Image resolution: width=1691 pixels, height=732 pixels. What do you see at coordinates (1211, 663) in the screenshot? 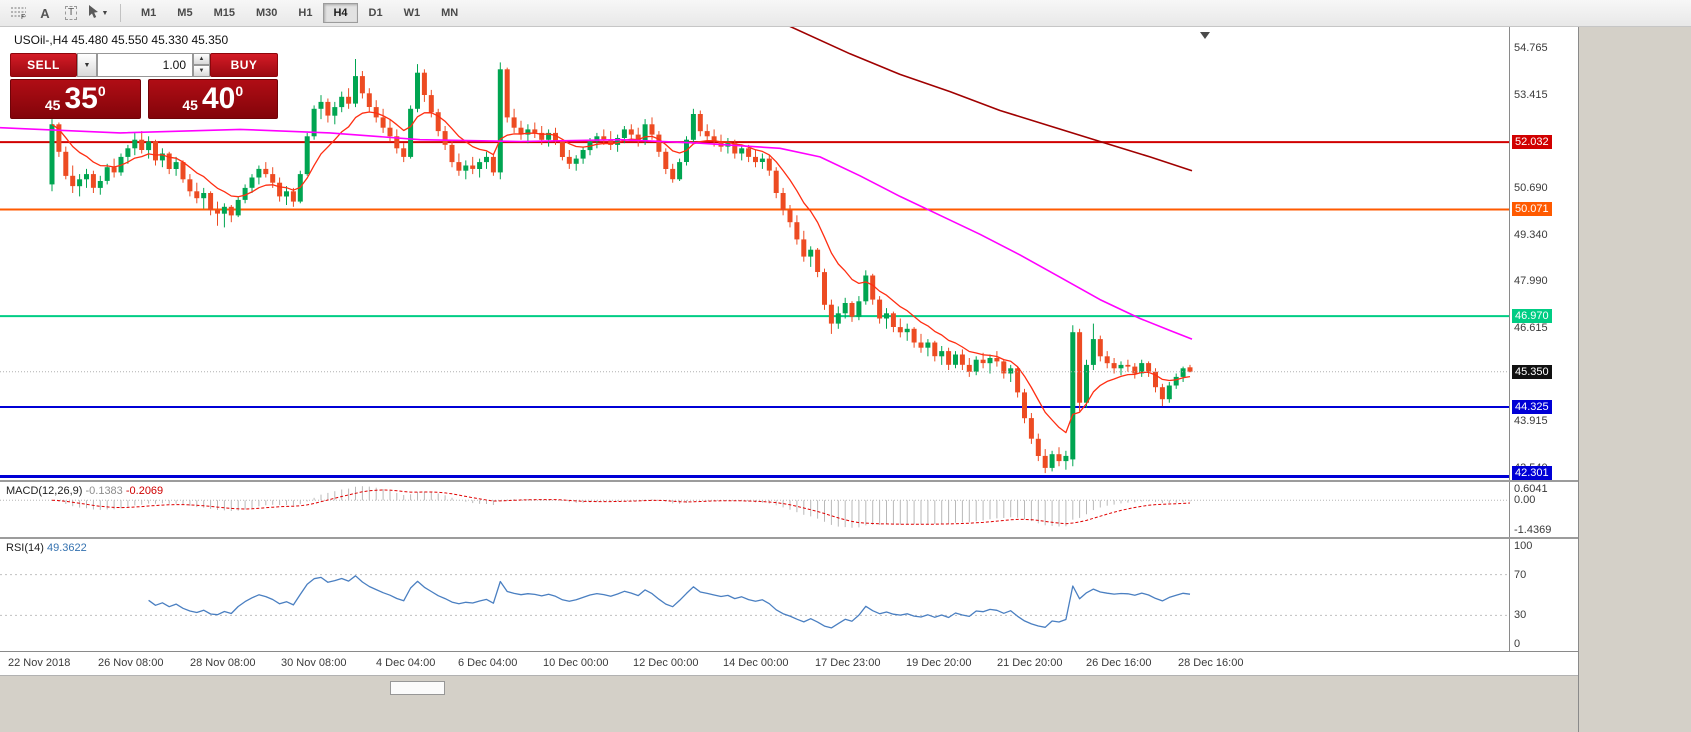
I see `time-axis-label: 28 Dec 16:00` at bounding box center [1211, 663].